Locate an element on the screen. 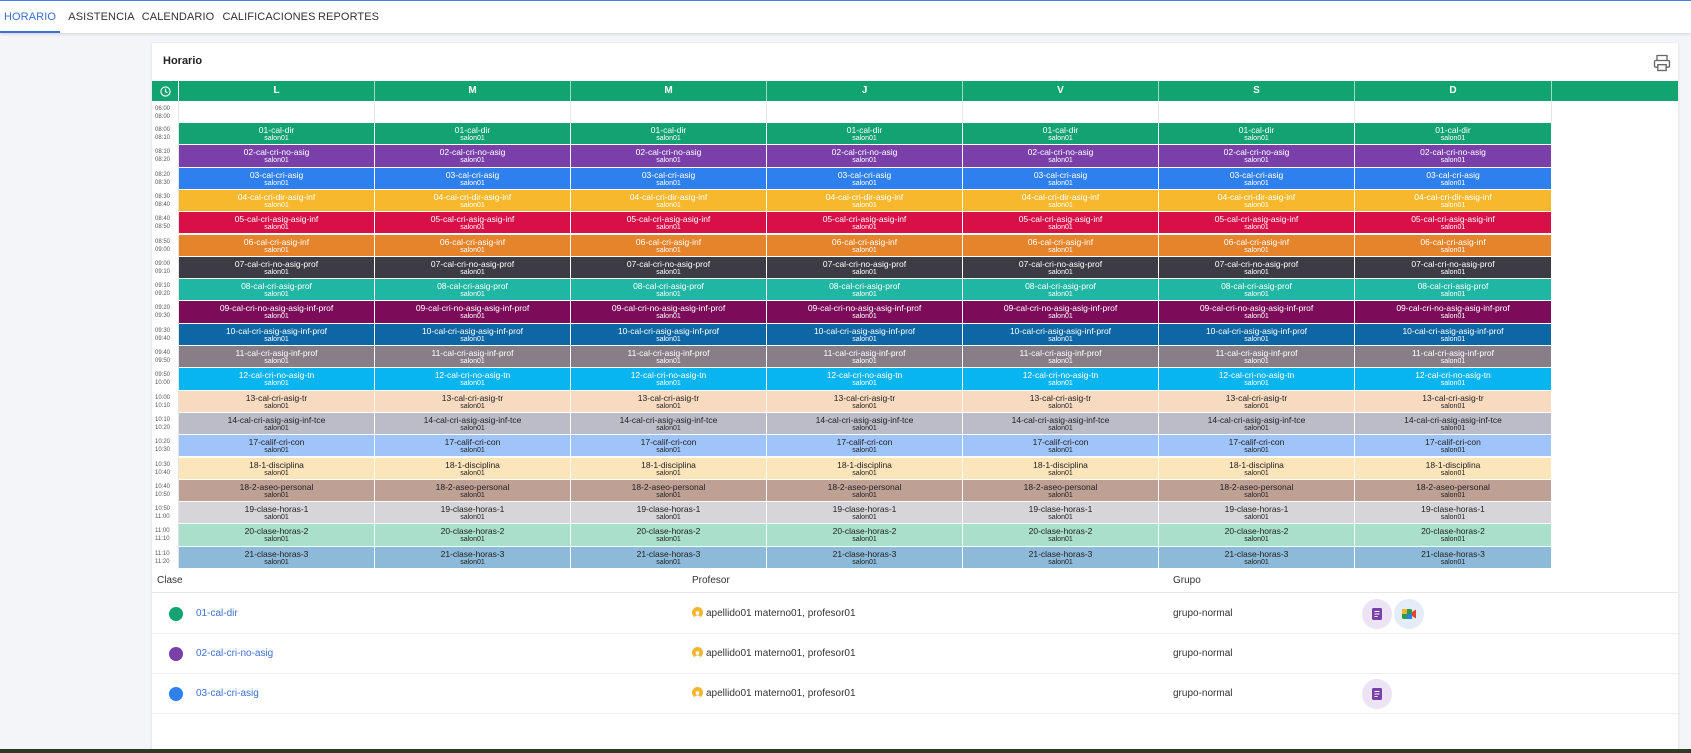  class-block: 07-cal-cri-no-asig-prof salon01 is located at coordinates (1453, 267).